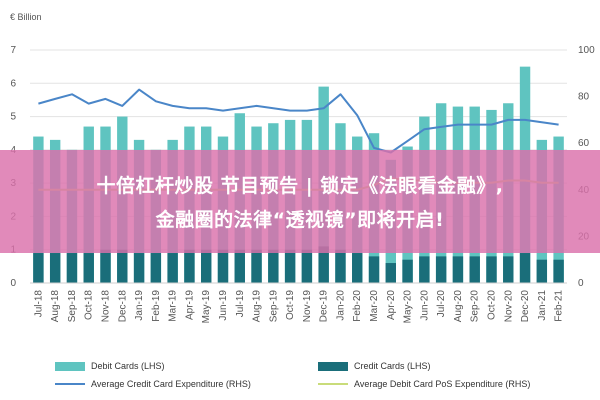  What do you see at coordinates (357, 306) in the screenshot?
I see `x-axis-tick-label: Feb-20` at bounding box center [357, 306].